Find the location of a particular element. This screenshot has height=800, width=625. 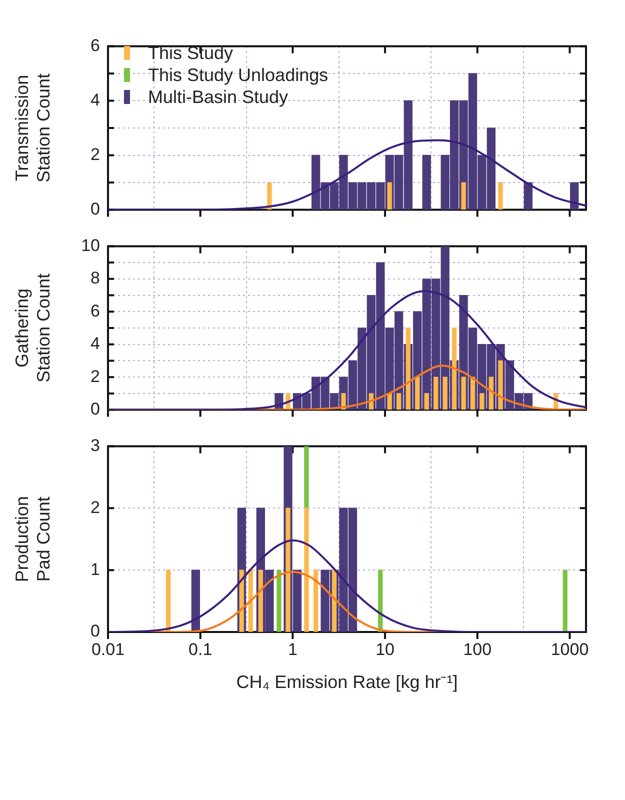

x-tick-label: 0.01 is located at coordinates (108, 649).